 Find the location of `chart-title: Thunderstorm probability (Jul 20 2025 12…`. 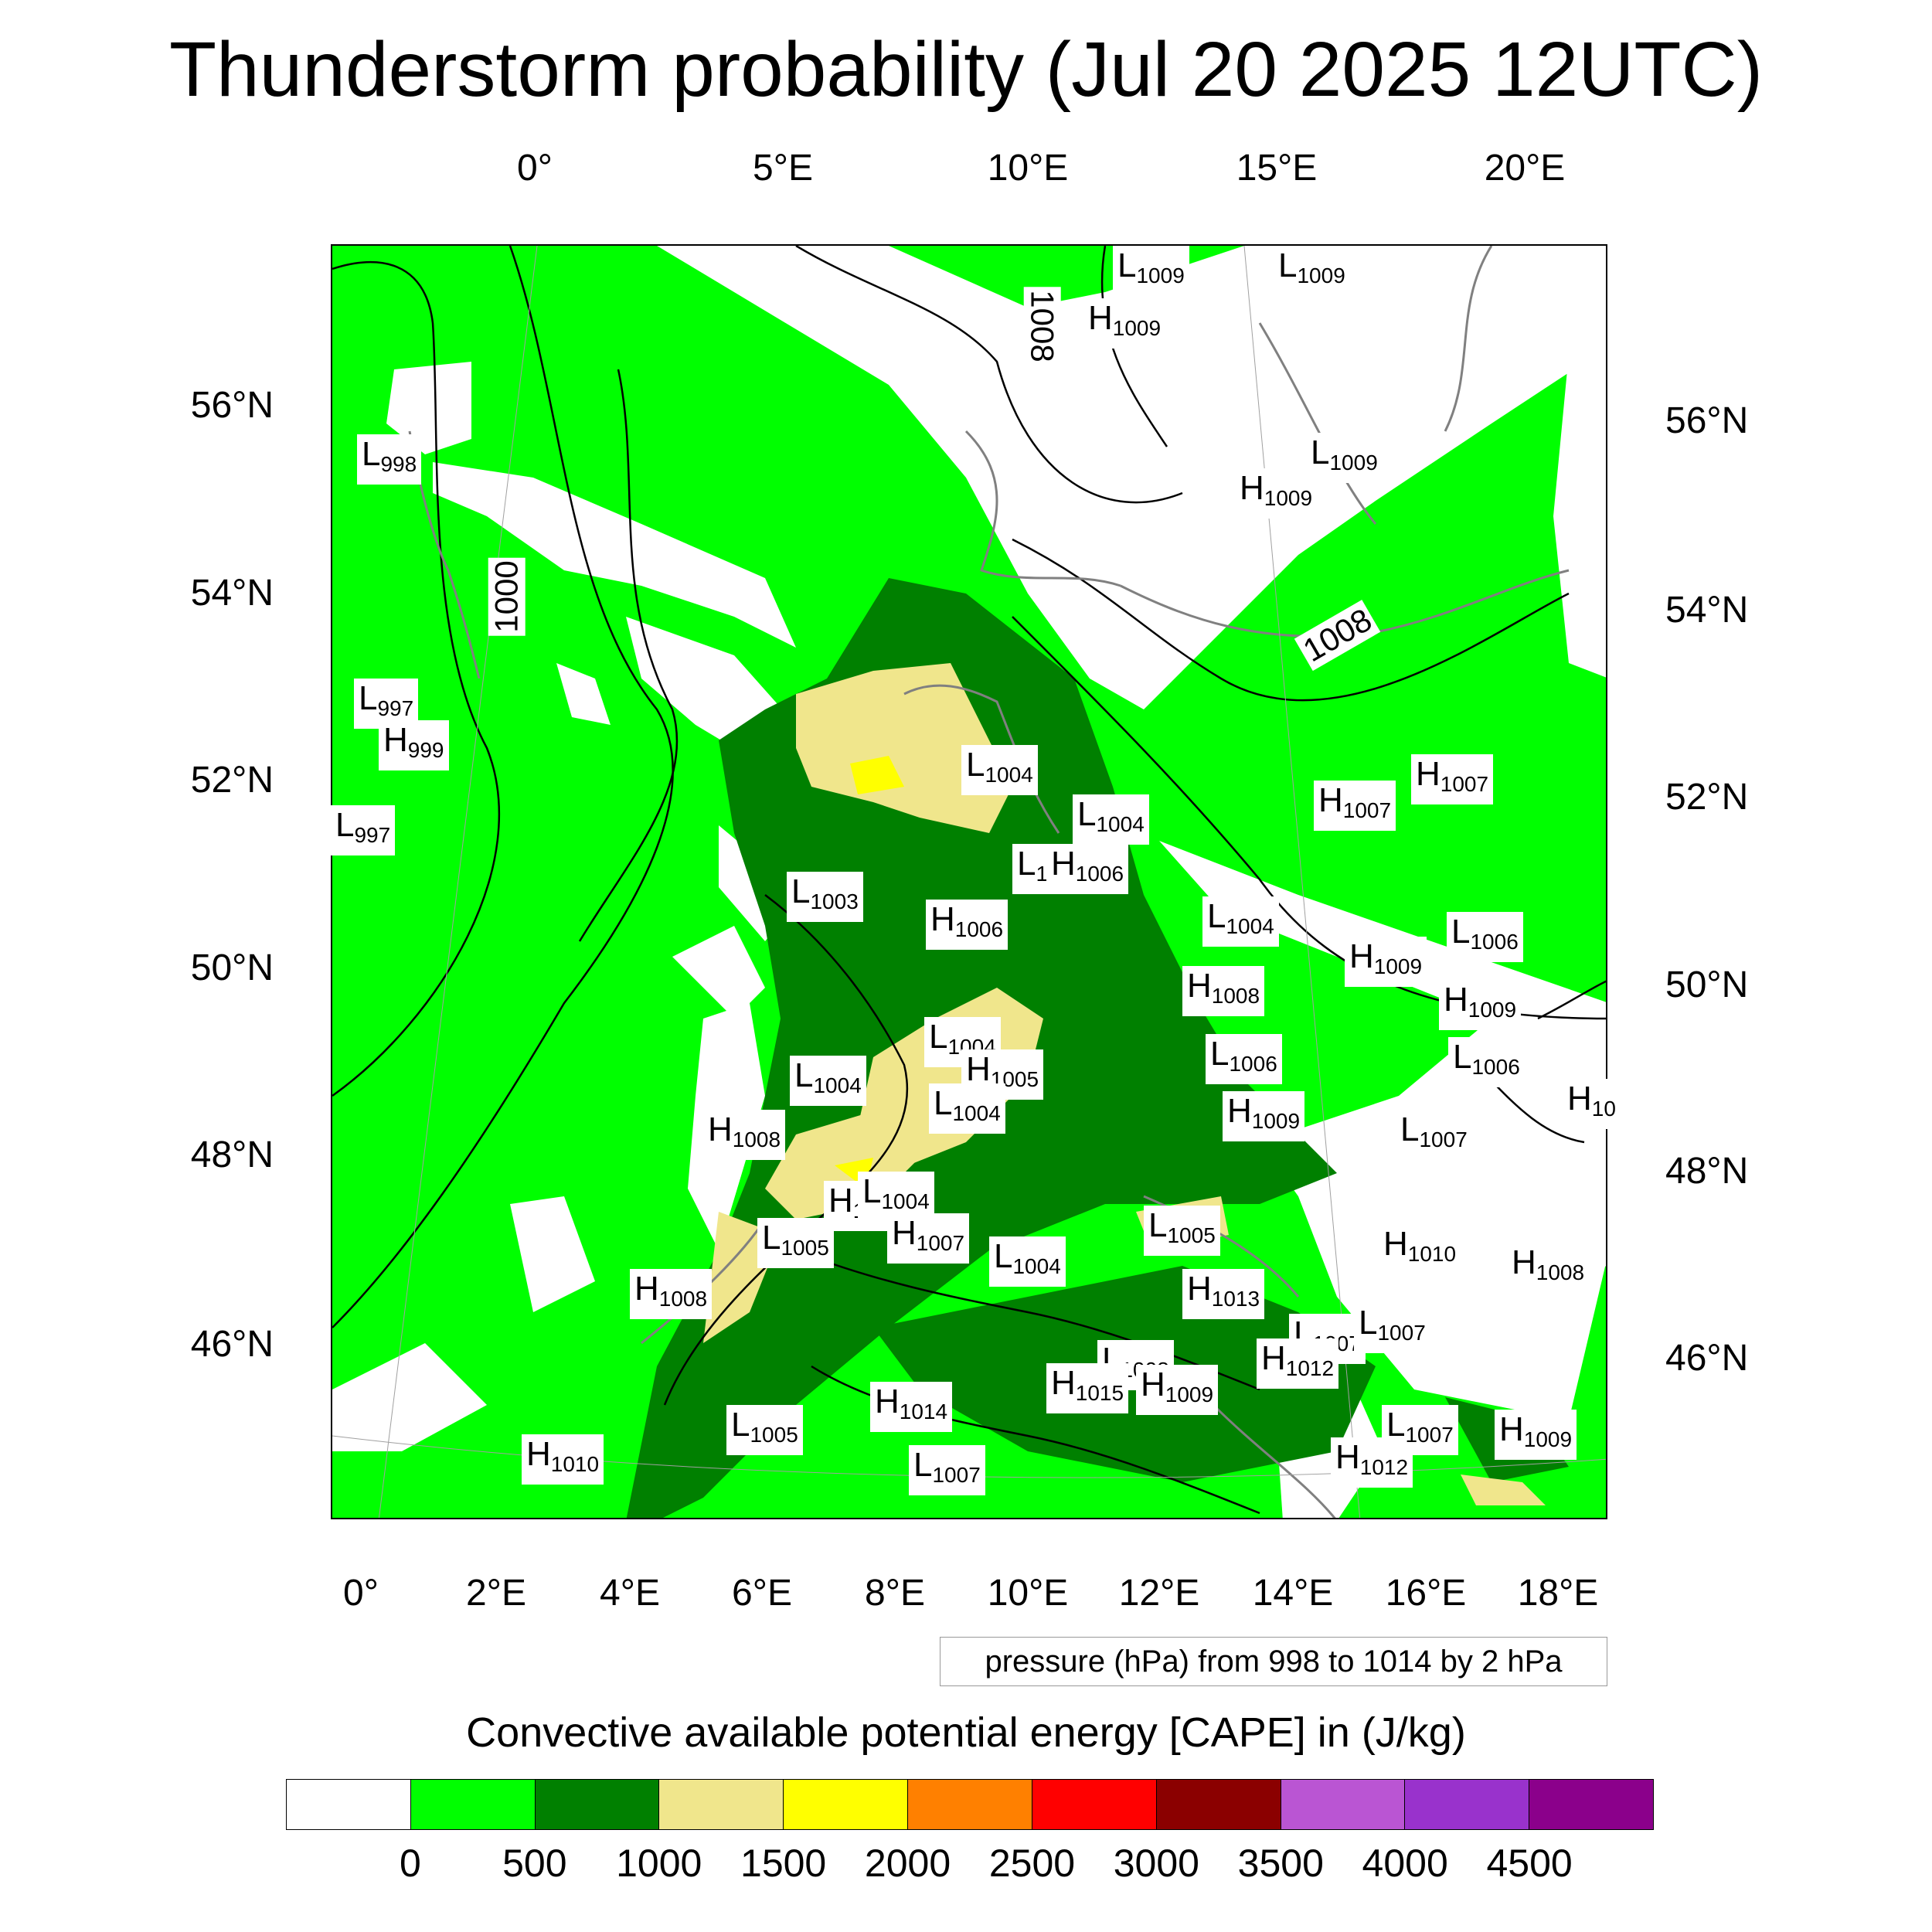

chart-title: Thunderstorm probability (Jul 20 2025 12… is located at coordinates (966, 70).